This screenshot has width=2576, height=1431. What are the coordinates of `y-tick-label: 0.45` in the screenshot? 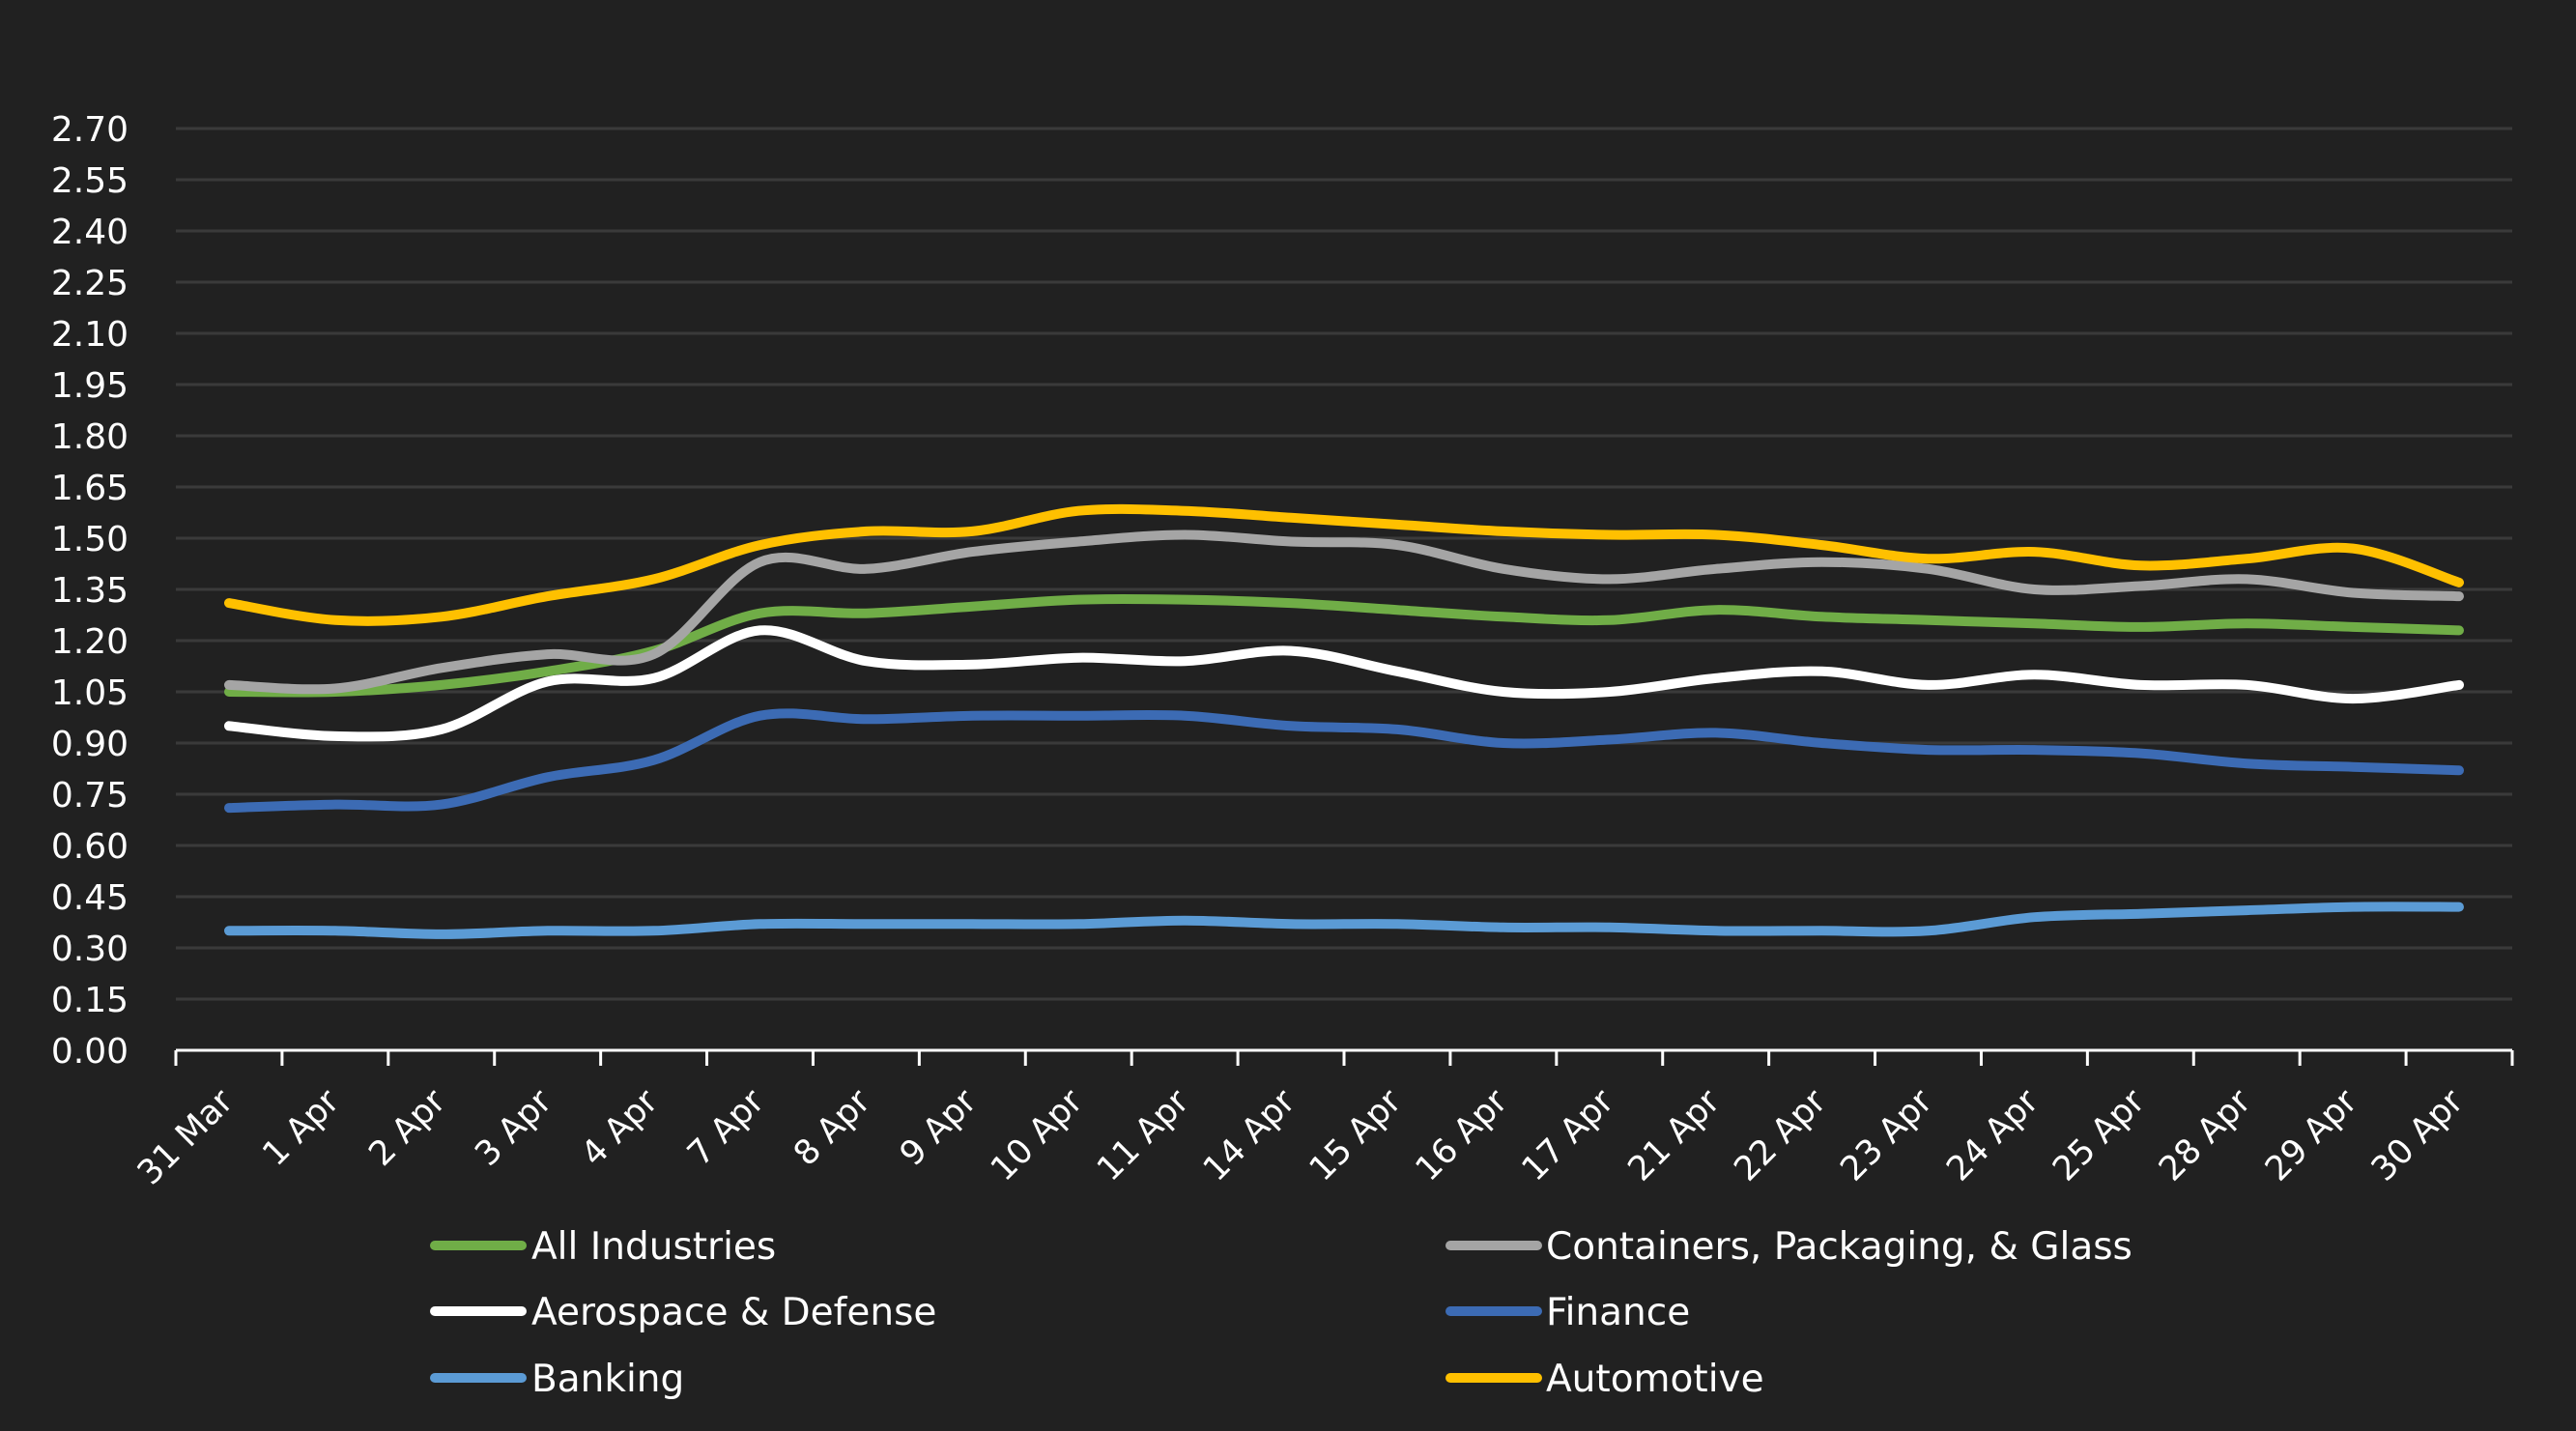 It's located at (90, 898).